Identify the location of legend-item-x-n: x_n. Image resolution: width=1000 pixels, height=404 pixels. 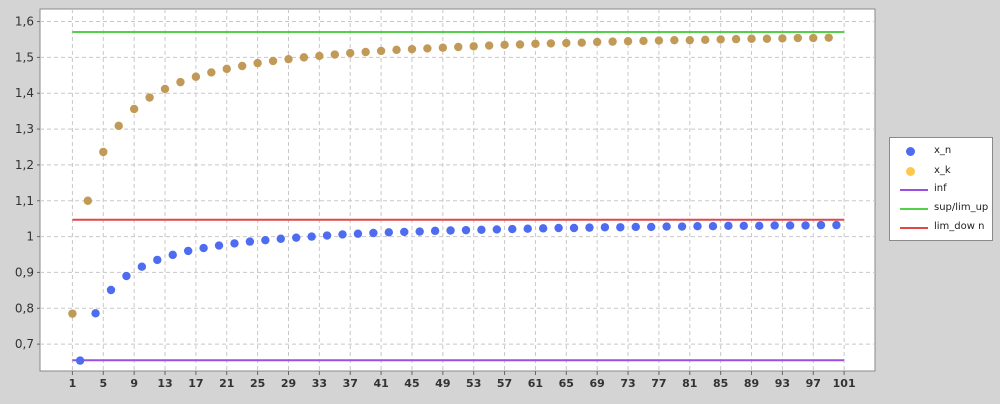
(941, 152).